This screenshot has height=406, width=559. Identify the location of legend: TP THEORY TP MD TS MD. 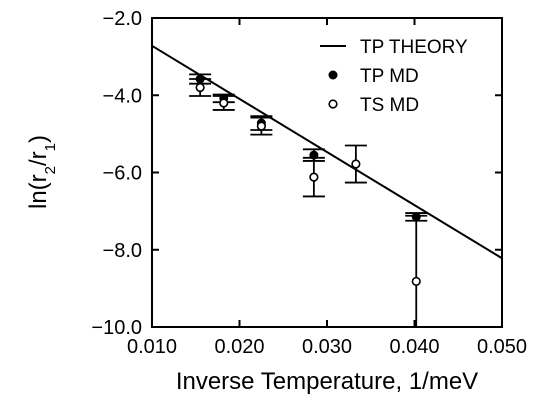
(394, 76).